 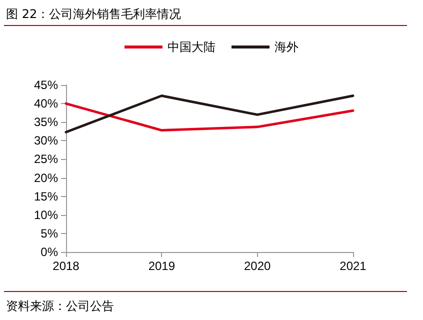 I want to click on x-tick-label: 2020, so click(x=258, y=266).